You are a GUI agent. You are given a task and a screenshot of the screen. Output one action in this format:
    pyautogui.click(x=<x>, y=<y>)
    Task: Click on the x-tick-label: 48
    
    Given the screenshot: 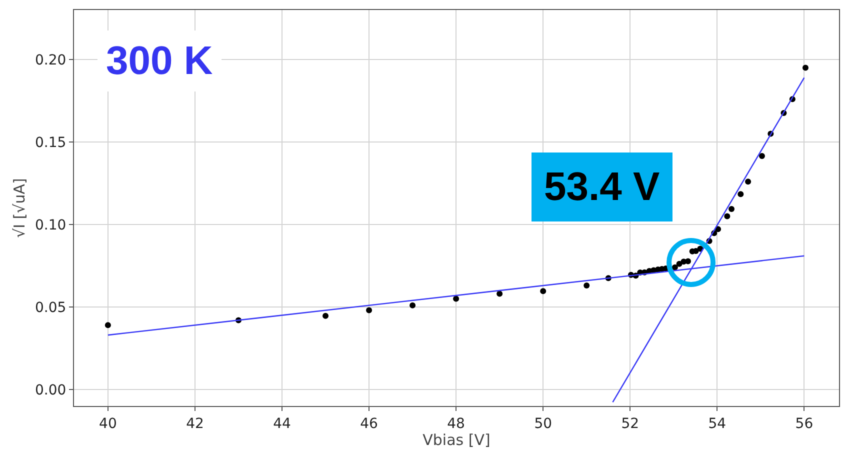 What is the action you would take?
    pyautogui.click(x=456, y=424)
    